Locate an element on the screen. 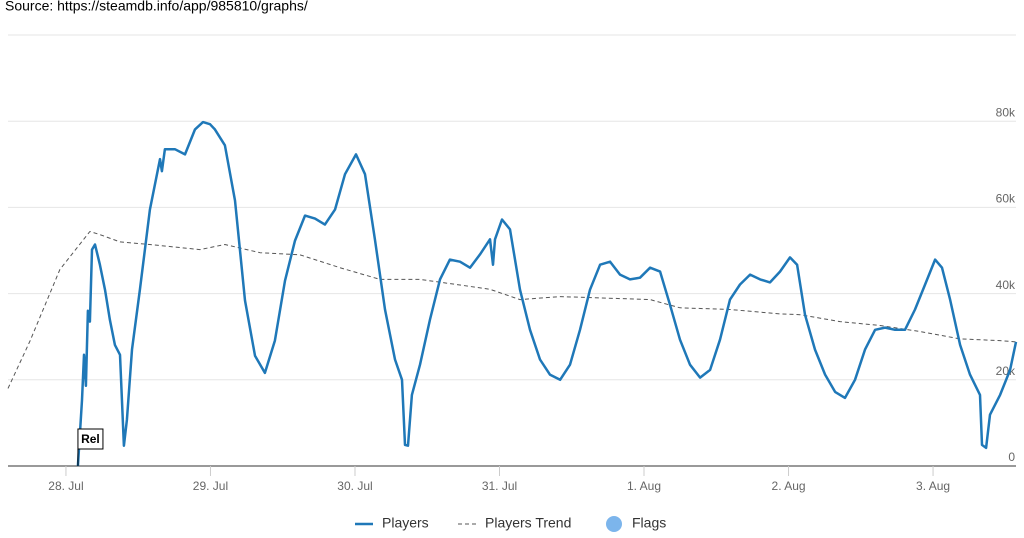 The image size is (1024, 538). x-tick-label: 28. Jul is located at coordinates (65, 486).